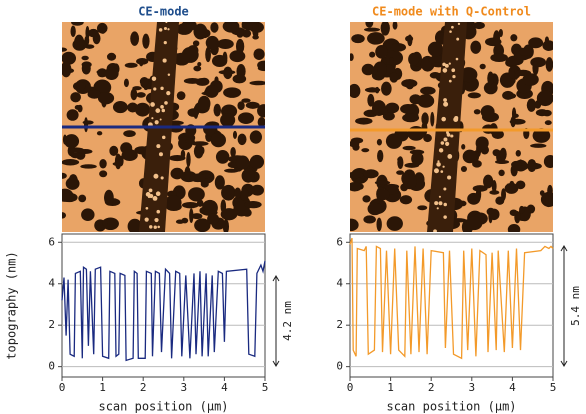  I want to click on image-title: CE-mode with Q-Control, so click(451, 12).